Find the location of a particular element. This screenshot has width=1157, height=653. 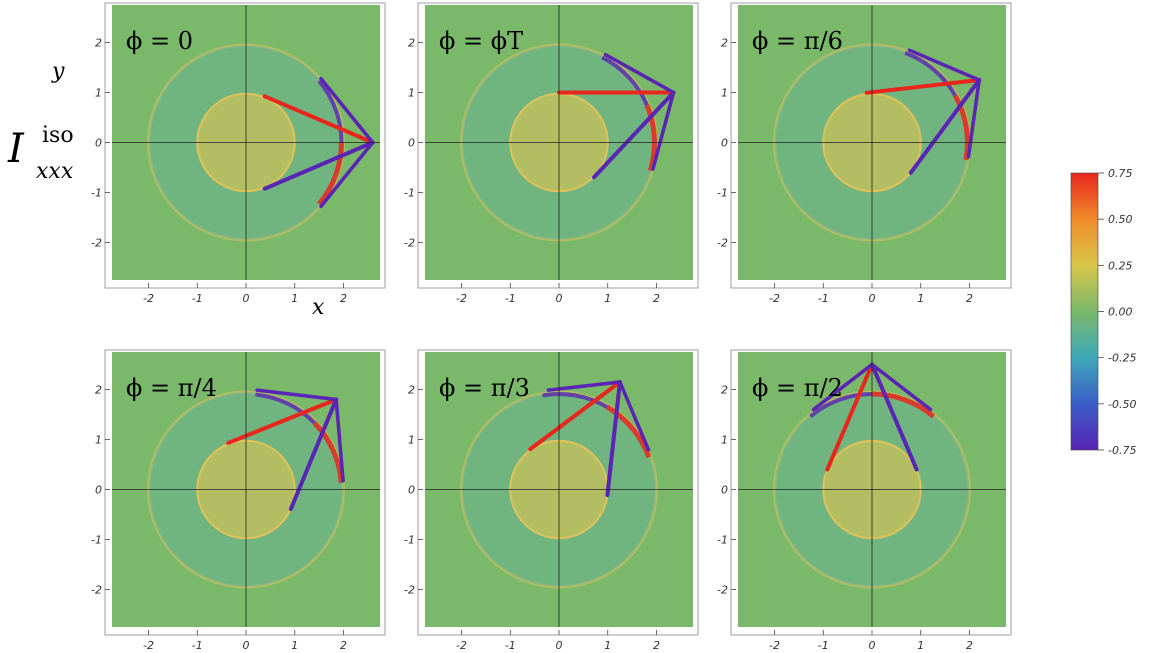

quantity-label-main: I is located at coordinates (16, 149).